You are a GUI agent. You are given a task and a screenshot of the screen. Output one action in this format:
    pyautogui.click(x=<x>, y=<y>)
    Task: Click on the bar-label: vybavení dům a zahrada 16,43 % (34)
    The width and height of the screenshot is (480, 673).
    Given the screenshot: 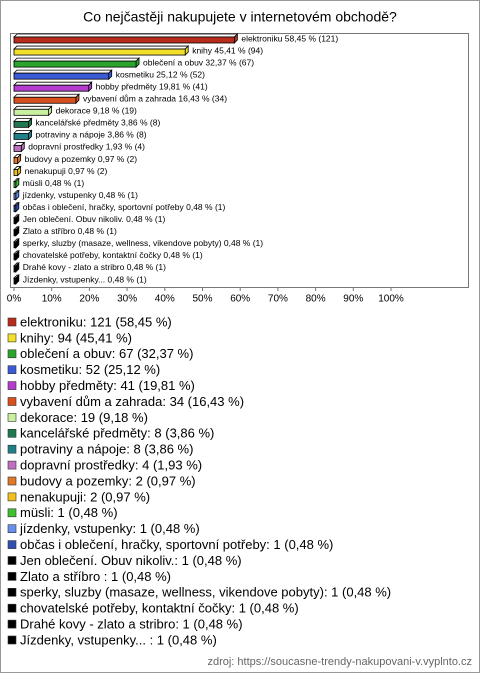 What is the action you would take?
    pyautogui.click(x=155, y=99)
    